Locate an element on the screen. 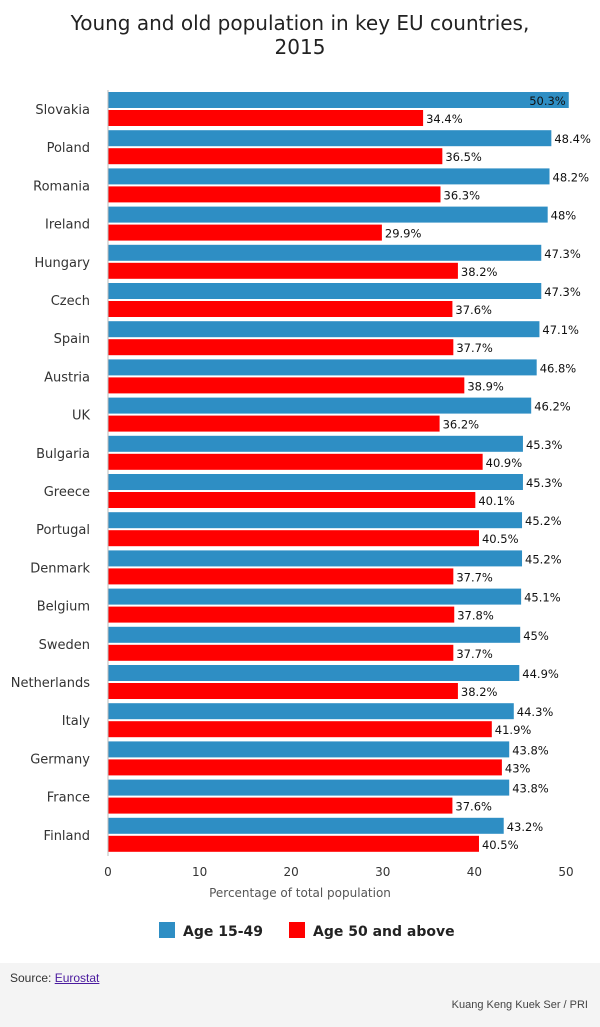 The image size is (600, 1027). data-label-age-15-49-romania: 48.2% is located at coordinates (571, 177).